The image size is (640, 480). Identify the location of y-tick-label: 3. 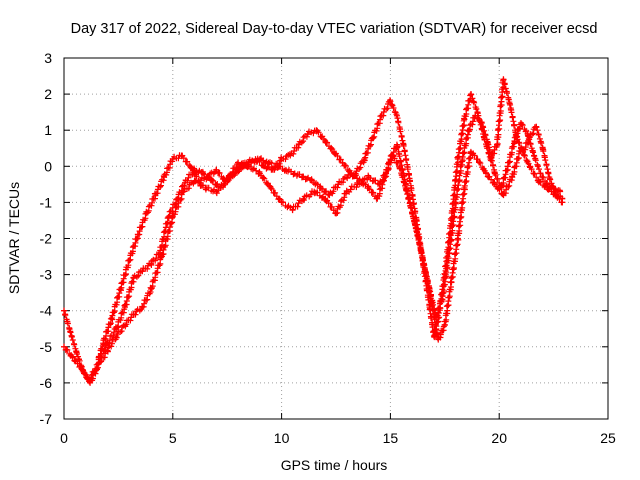
(48, 58).